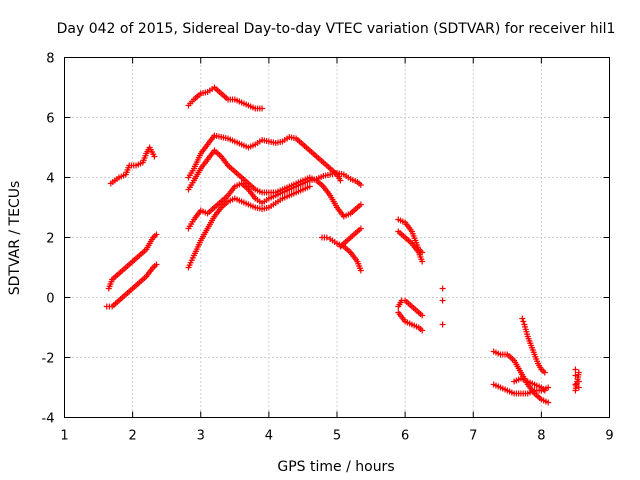 This screenshot has width=640, height=480. What do you see at coordinates (50, 59) in the screenshot?
I see `y-tick-label: 8` at bounding box center [50, 59].